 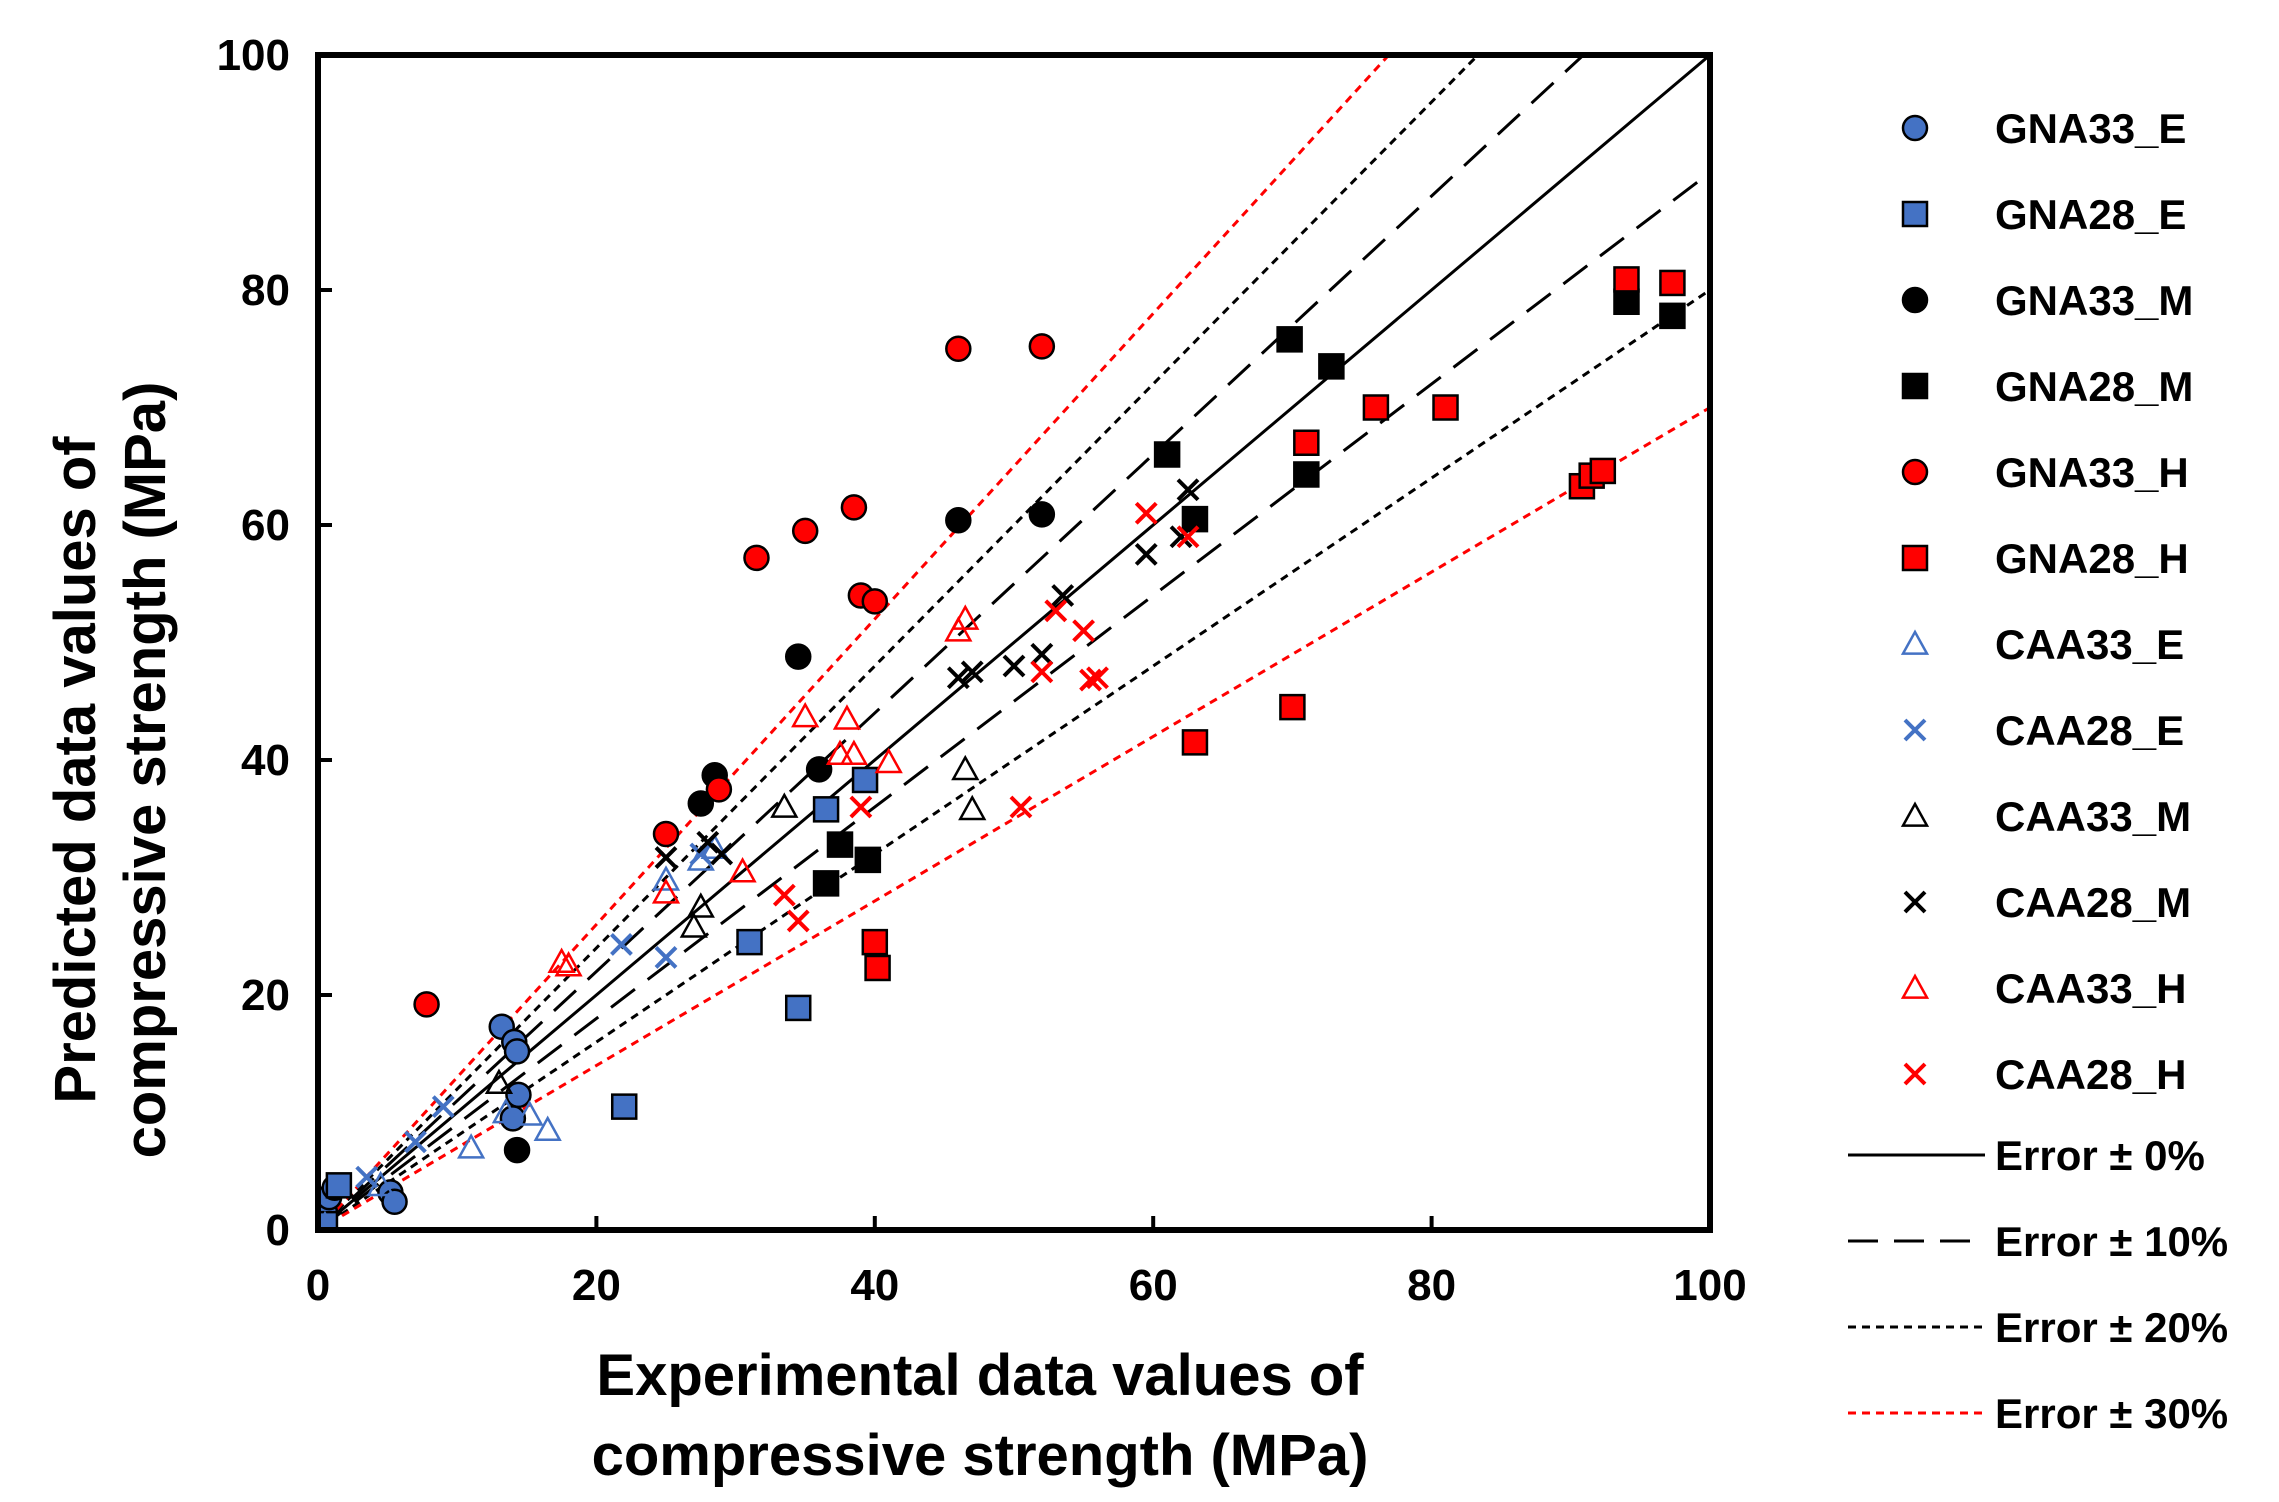 What do you see at coordinates (2093, 902) in the screenshot?
I see `legend-label: CAA28_M` at bounding box center [2093, 902].